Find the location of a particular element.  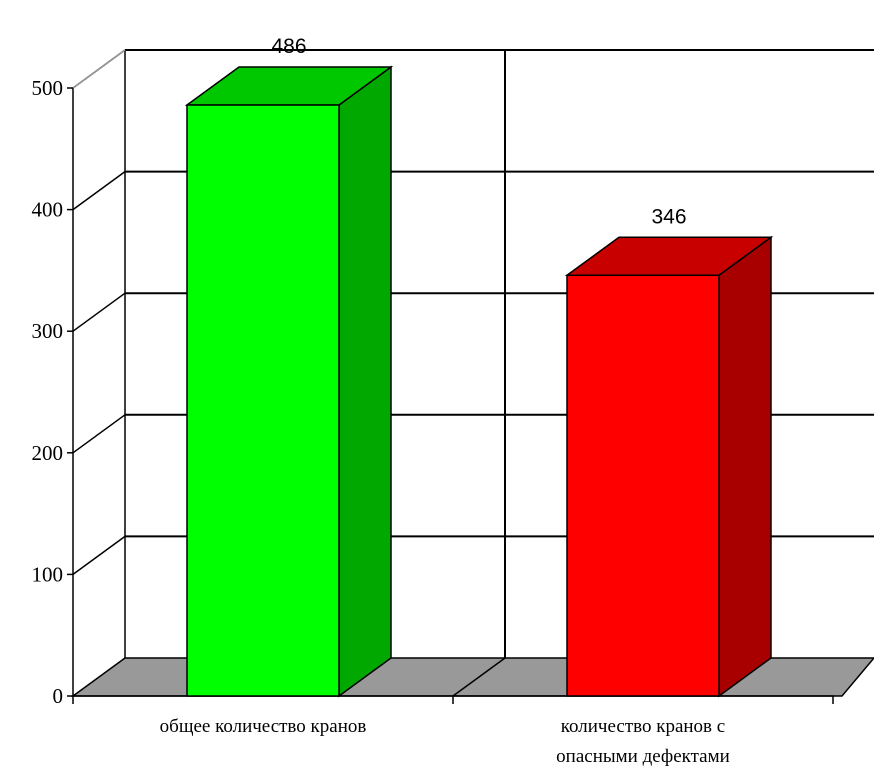

left-wall-top-edge is located at coordinates (99, 69).